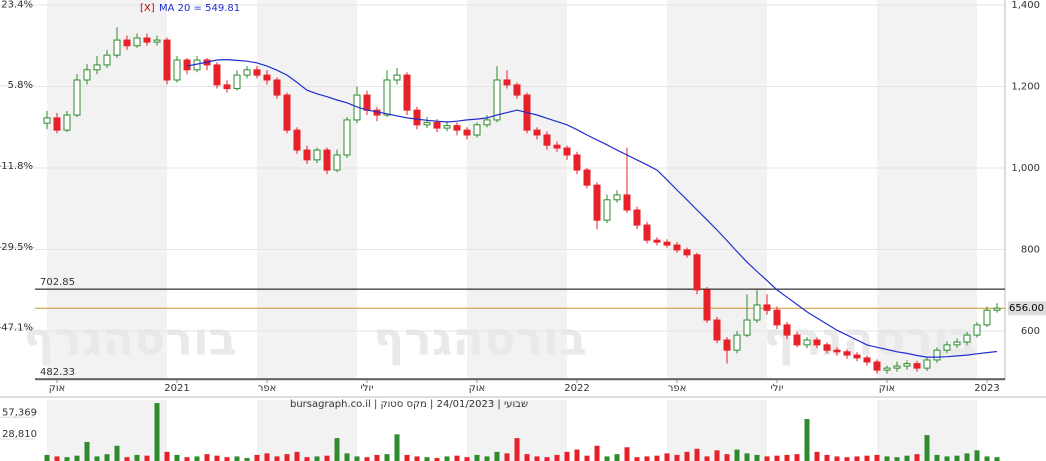 The height and width of the screenshot is (461, 1046). What do you see at coordinates (16, 247) in the screenshot?
I see `y2-tick-label: -29.5%` at bounding box center [16, 247].